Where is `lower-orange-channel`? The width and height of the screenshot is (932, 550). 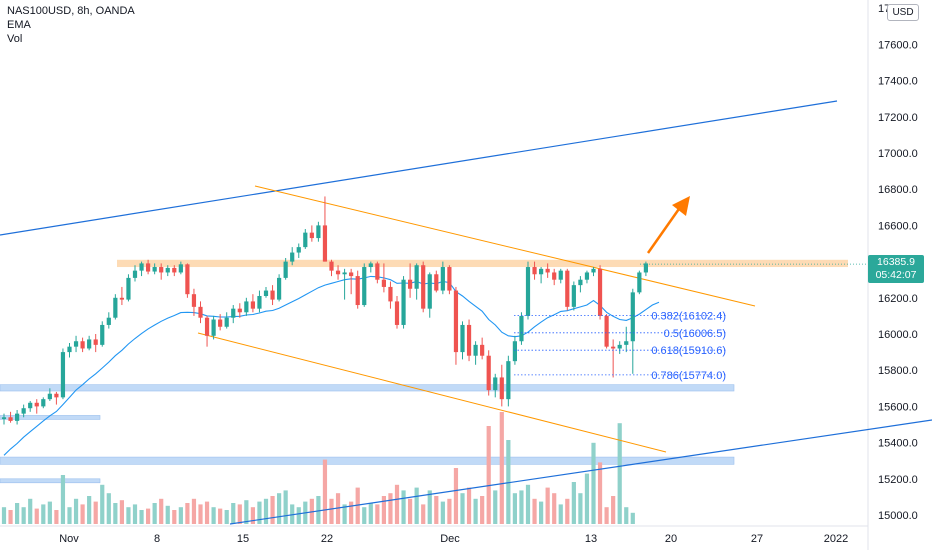 lower-orange-channel is located at coordinates (432, 392).